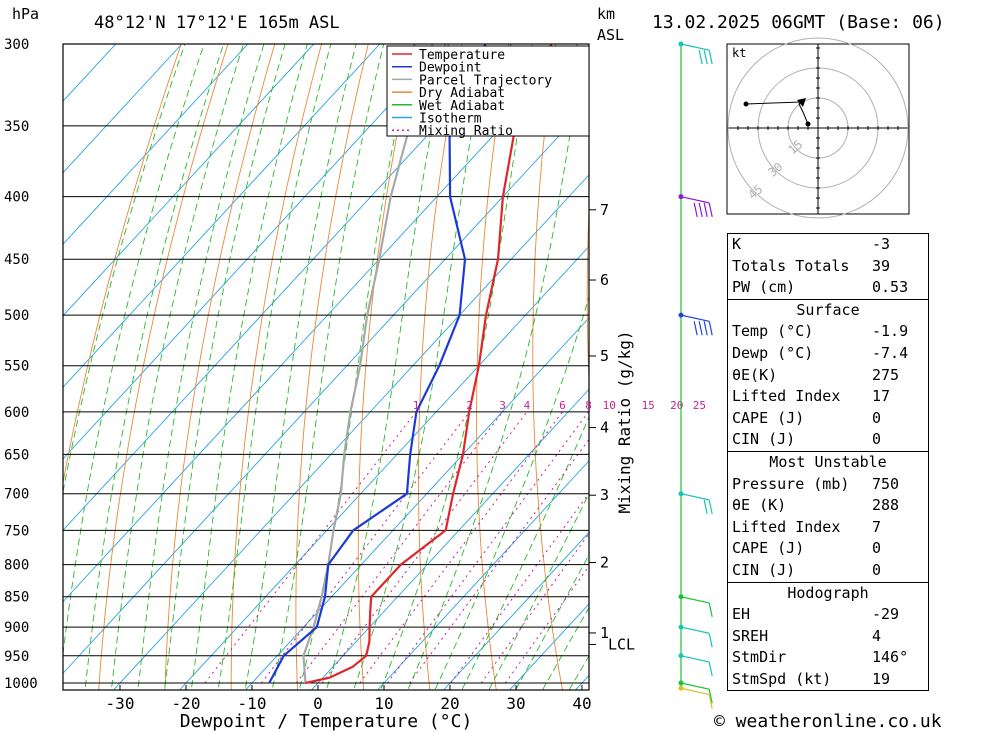 The height and width of the screenshot is (733, 1000). What do you see at coordinates (791, 483) in the screenshot?
I see `mu-pressure-label: Pressure (mb)` at bounding box center [791, 483].